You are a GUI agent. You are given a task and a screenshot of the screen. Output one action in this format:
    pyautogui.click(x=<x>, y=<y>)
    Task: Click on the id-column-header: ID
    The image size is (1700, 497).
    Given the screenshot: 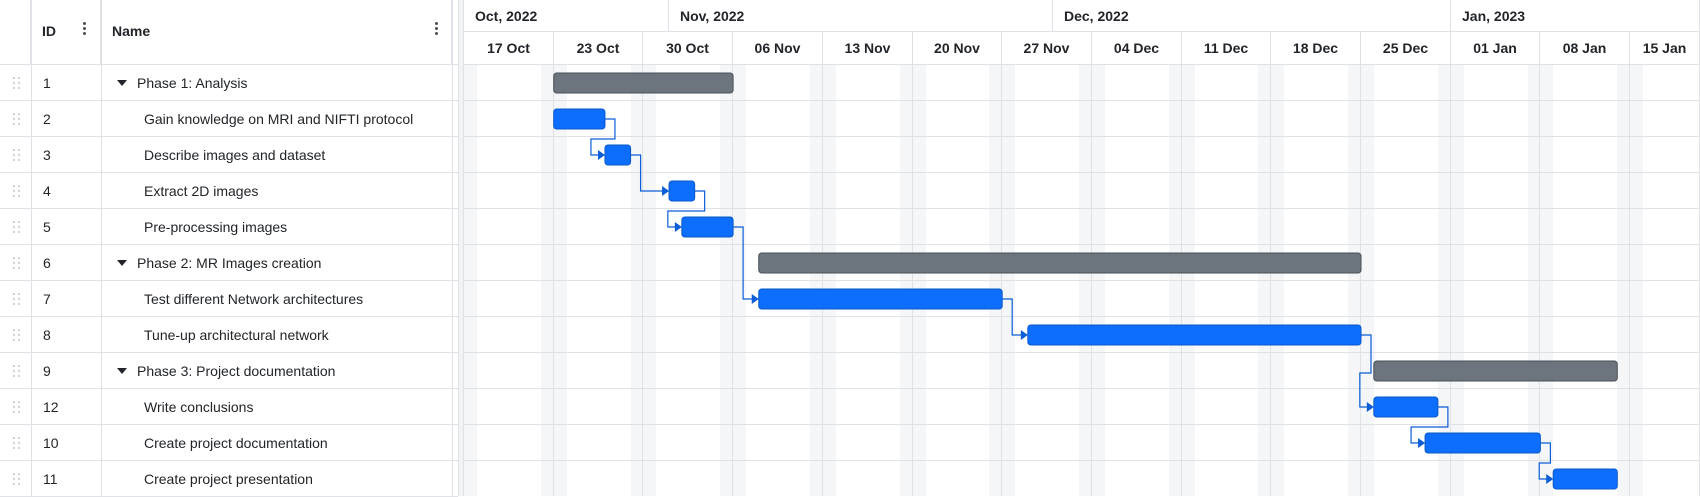 What is the action you would take?
    pyautogui.click(x=66, y=32)
    